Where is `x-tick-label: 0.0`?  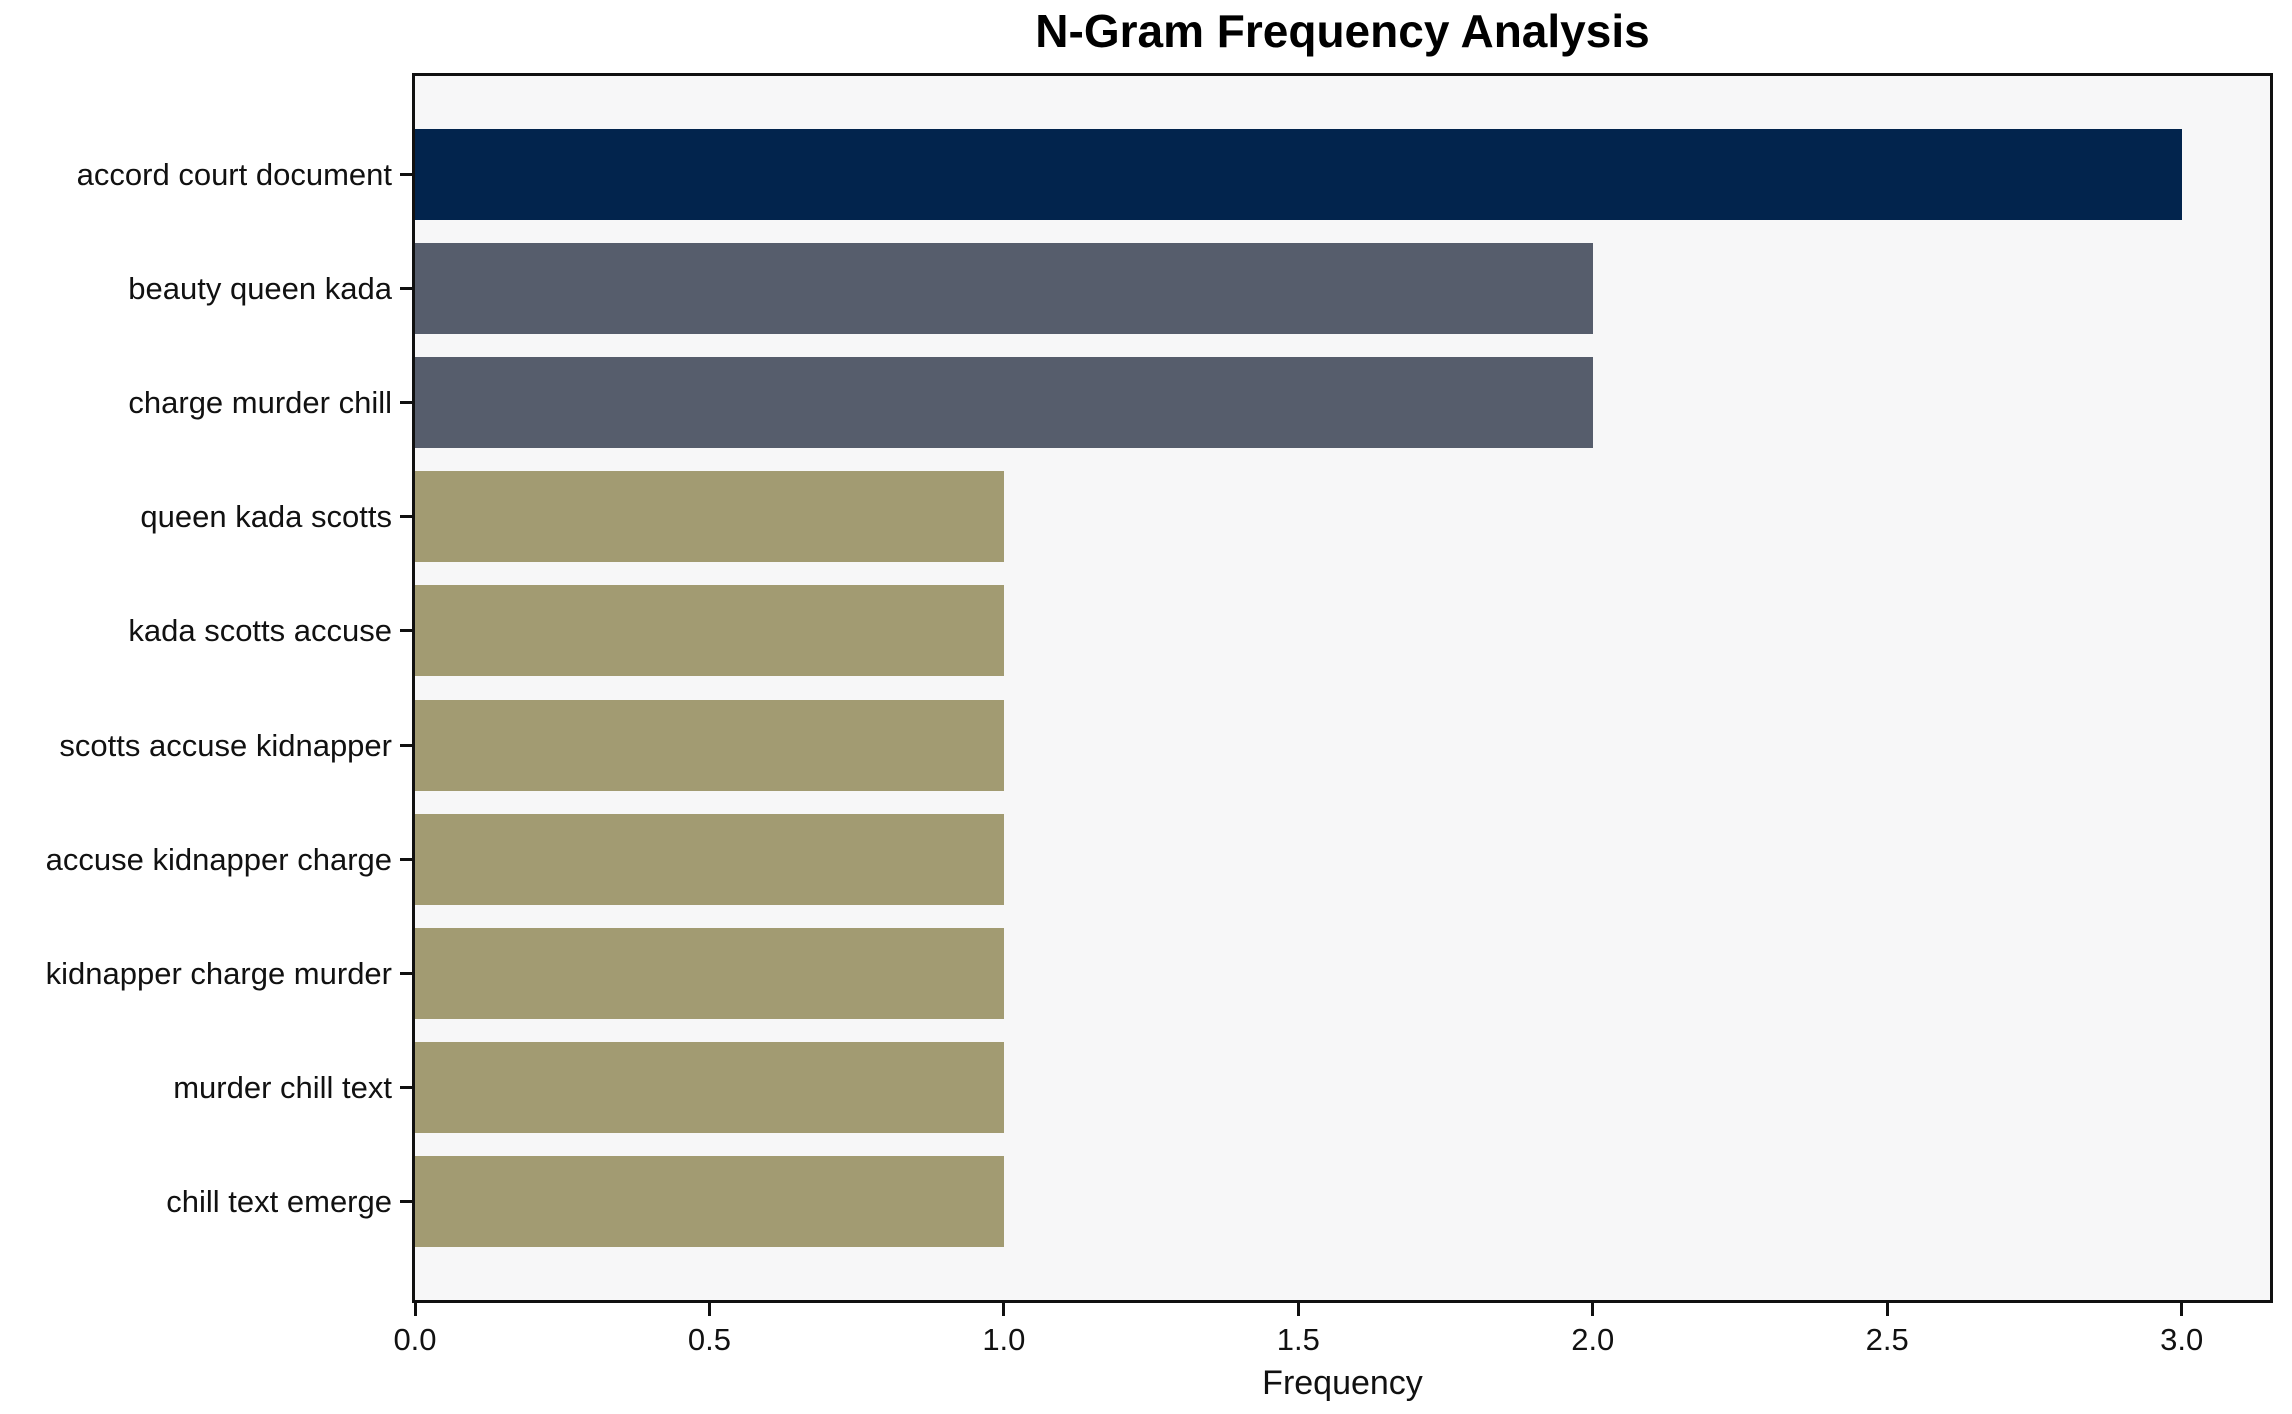 x-tick-label: 0.0 is located at coordinates (415, 1339).